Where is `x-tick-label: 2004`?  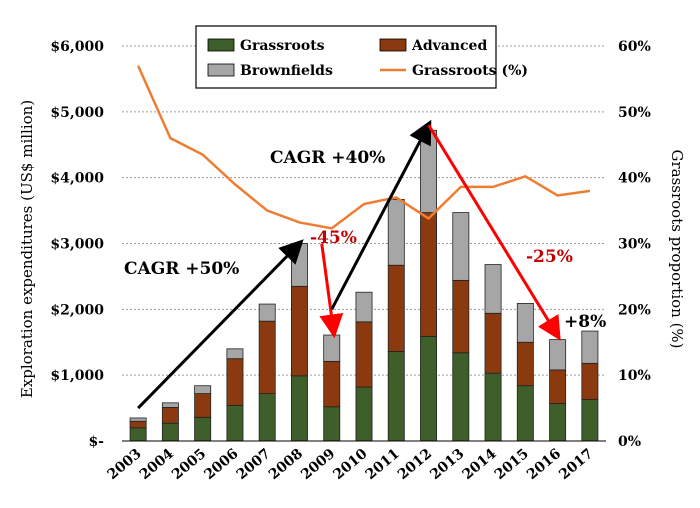 x-tick-label: 2004 is located at coordinates (157, 464).